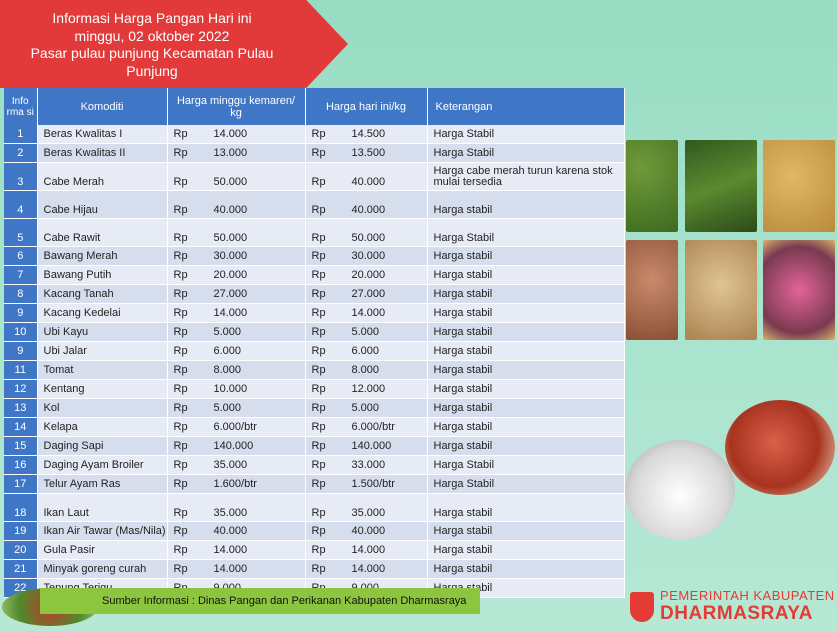 Image resolution: width=837 pixels, height=631 pixels. I want to click on today-price: Rp 20.000, so click(366, 275).